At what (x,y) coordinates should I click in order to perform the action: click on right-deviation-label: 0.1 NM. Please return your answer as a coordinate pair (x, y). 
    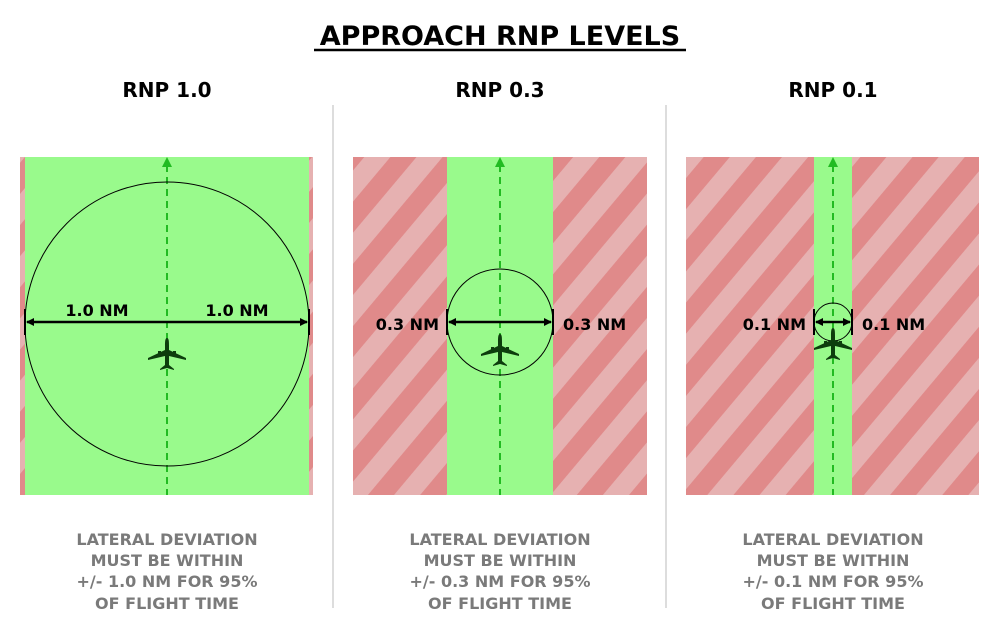
    Looking at the image, I should click on (893, 324).